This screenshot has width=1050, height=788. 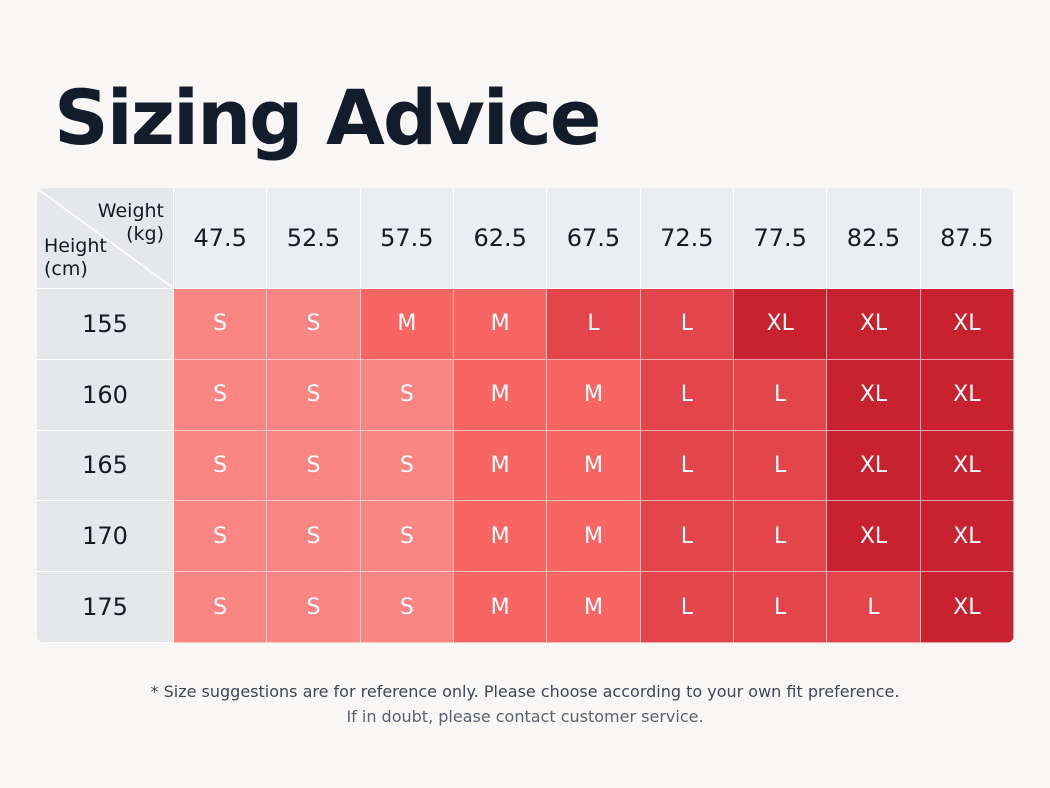 What do you see at coordinates (781, 238) in the screenshot?
I see `weight-column-header: 77.5` at bounding box center [781, 238].